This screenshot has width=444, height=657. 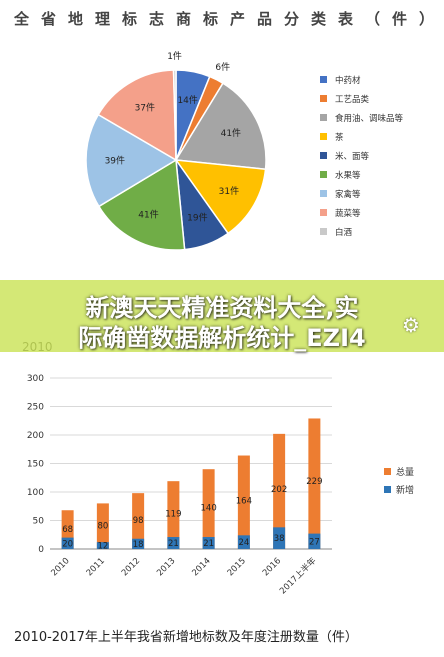 I want to click on legend-label: 总量, so click(x=405, y=472).